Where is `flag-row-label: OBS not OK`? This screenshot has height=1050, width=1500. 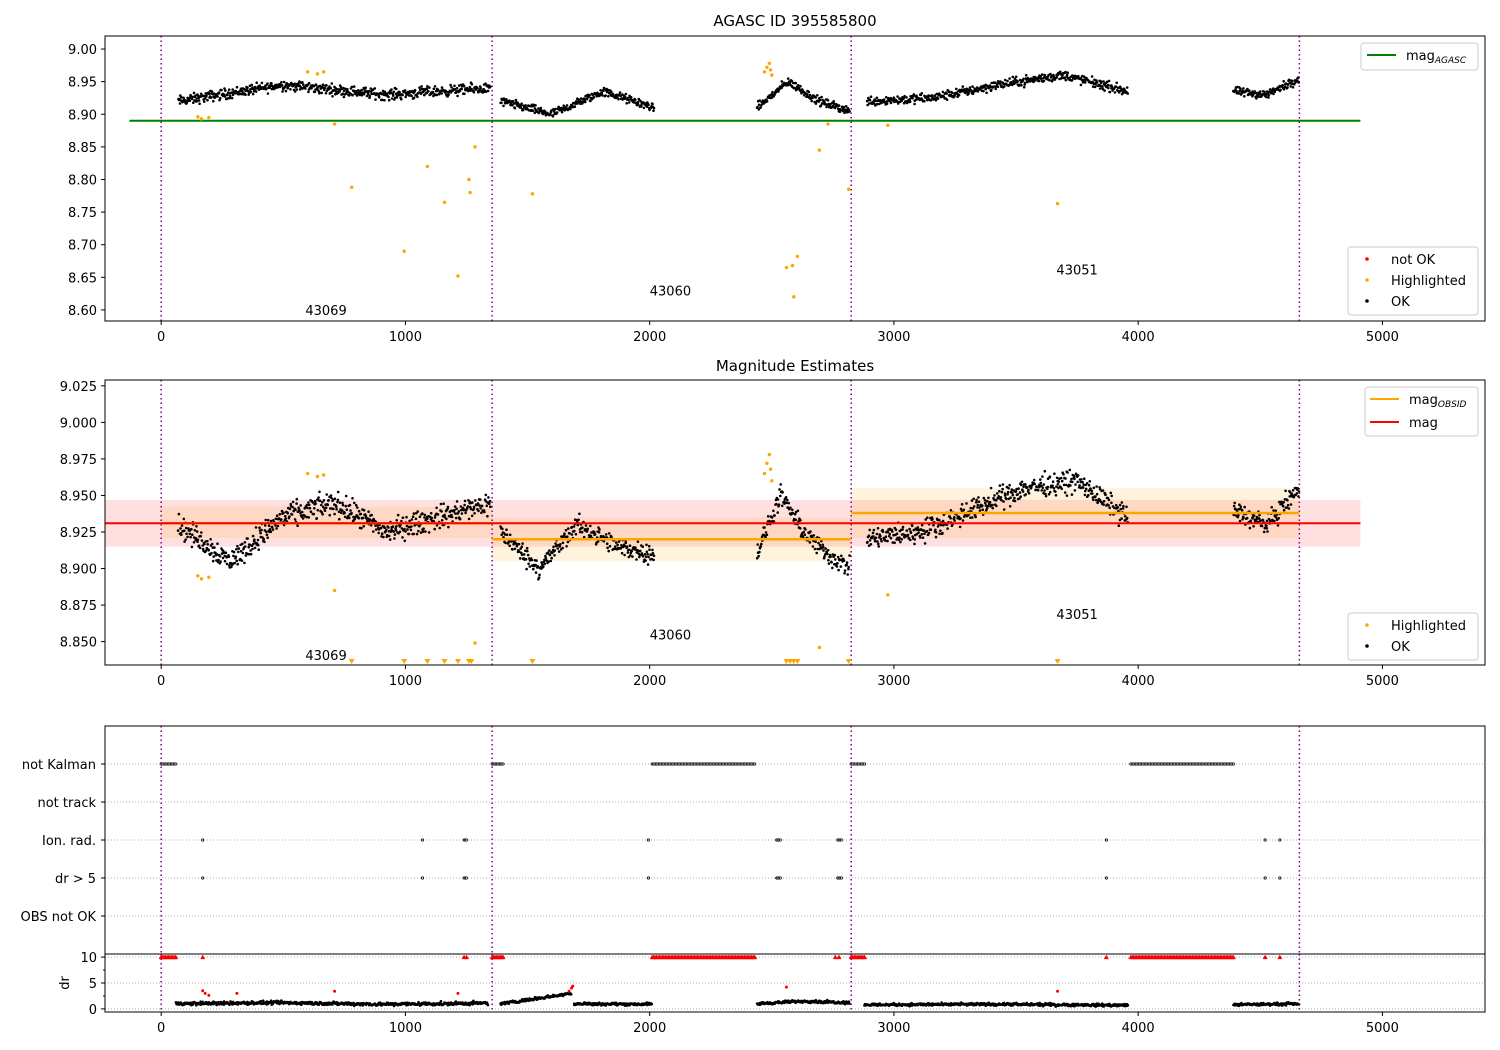 flag-row-label: OBS not OK is located at coordinates (59, 917).